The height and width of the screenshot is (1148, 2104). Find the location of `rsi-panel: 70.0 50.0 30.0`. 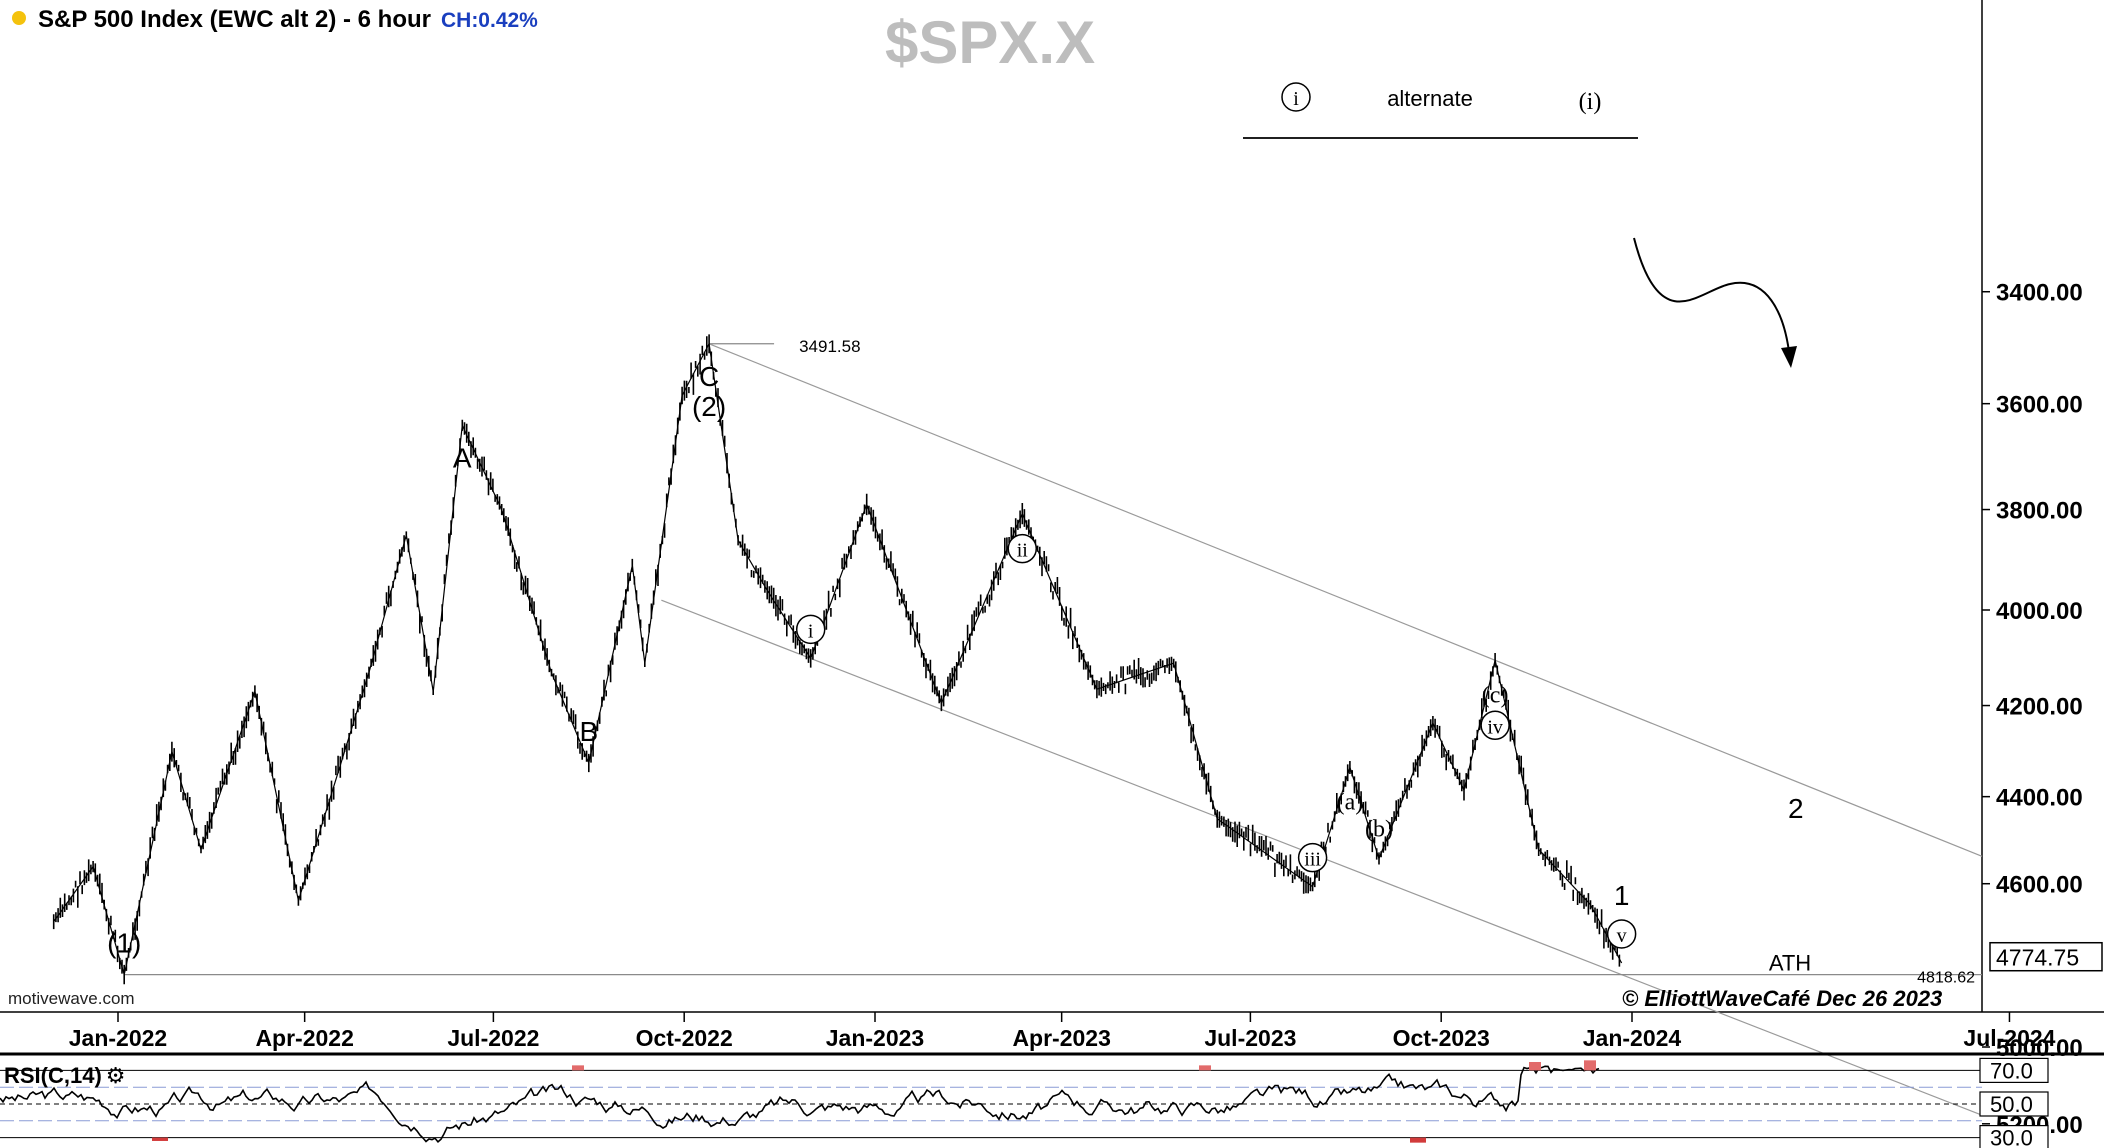

rsi-panel: 70.0 50.0 30.0 is located at coordinates (1052, 1100).